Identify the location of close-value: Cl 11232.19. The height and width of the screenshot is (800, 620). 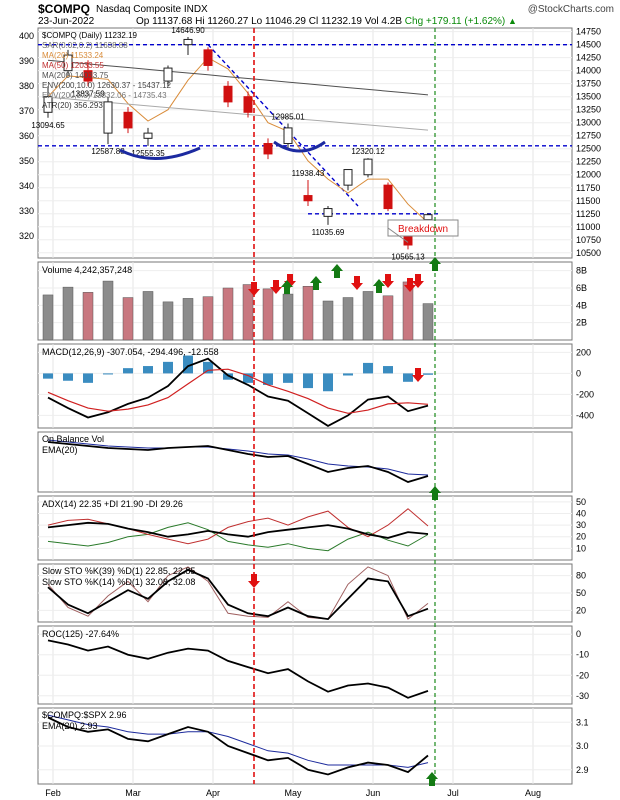
(335, 21).